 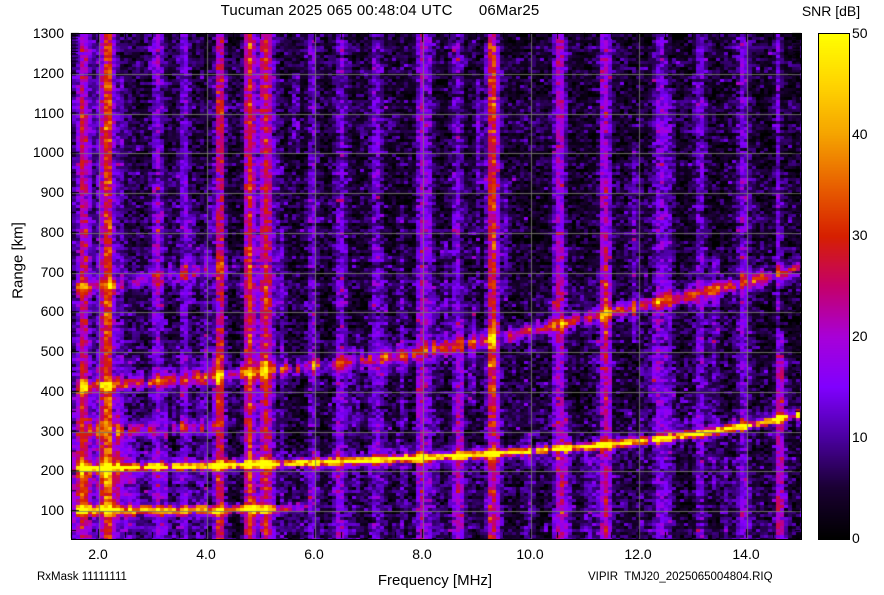 What do you see at coordinates (856, 538) in the screenshot?
I see `colorbar-tick-label: 0` at bounding box center [856, 538].